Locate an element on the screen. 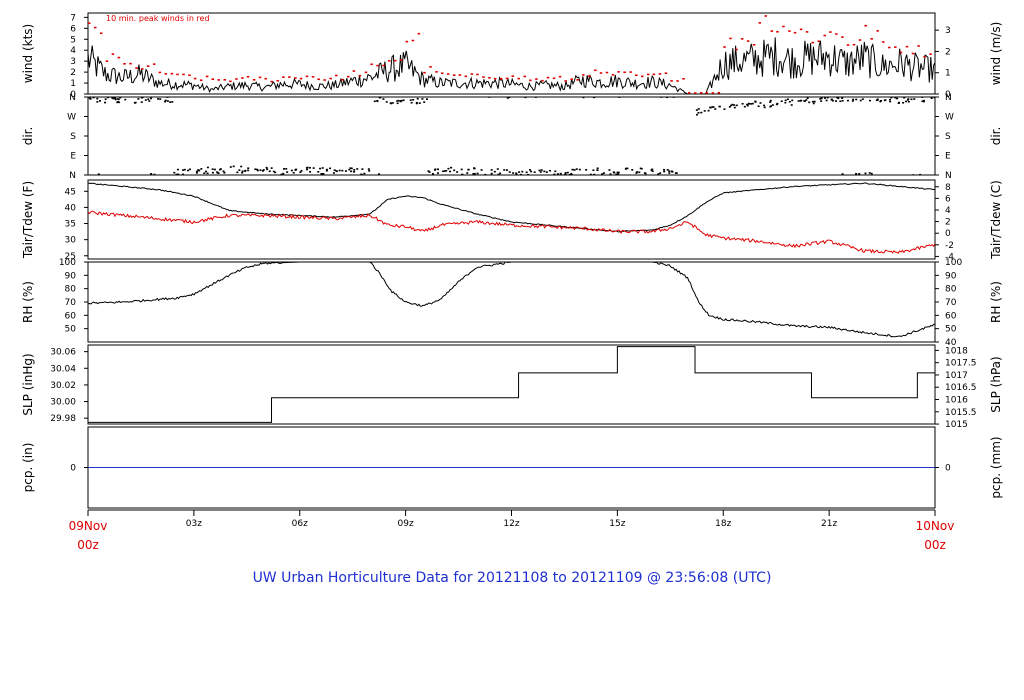  y-axis-label-left: pcp. (in) is located at coordinates (28, 468).